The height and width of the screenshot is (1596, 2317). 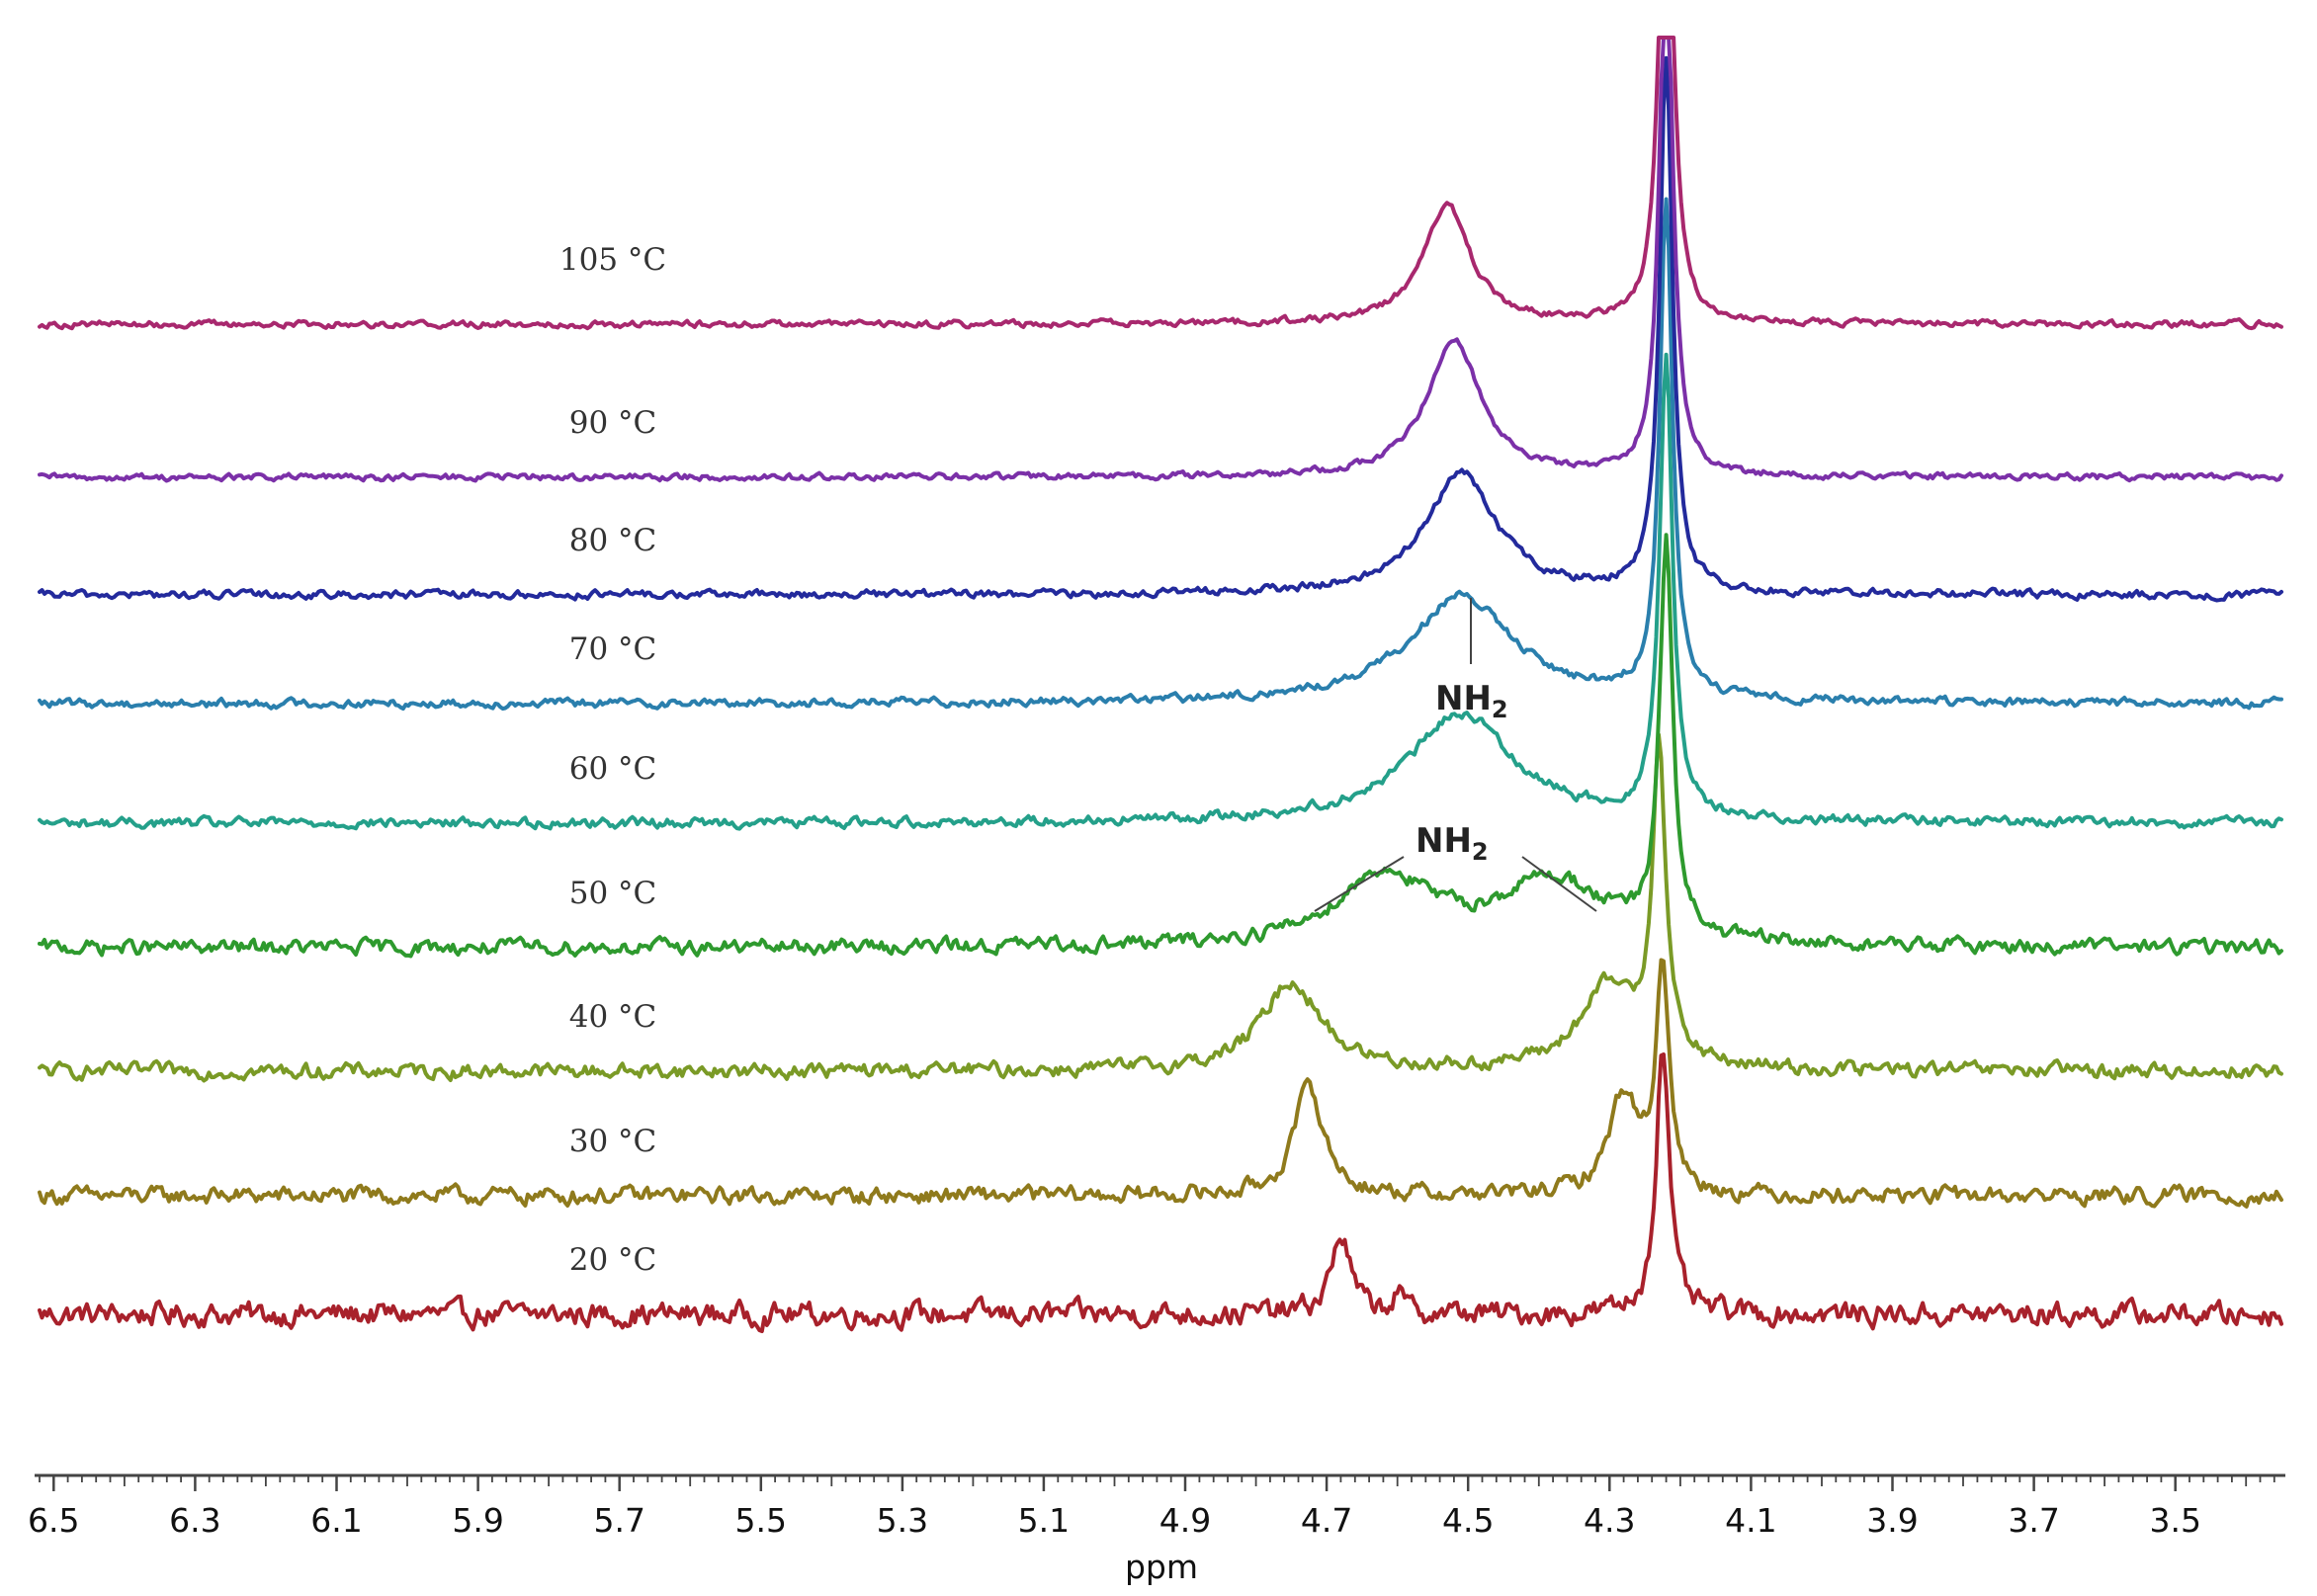 What do you see at coordinates (1480, 852) in the screenshot?
I see `nh2-lower-subscript: 2` at bounding box center [1480, 852].